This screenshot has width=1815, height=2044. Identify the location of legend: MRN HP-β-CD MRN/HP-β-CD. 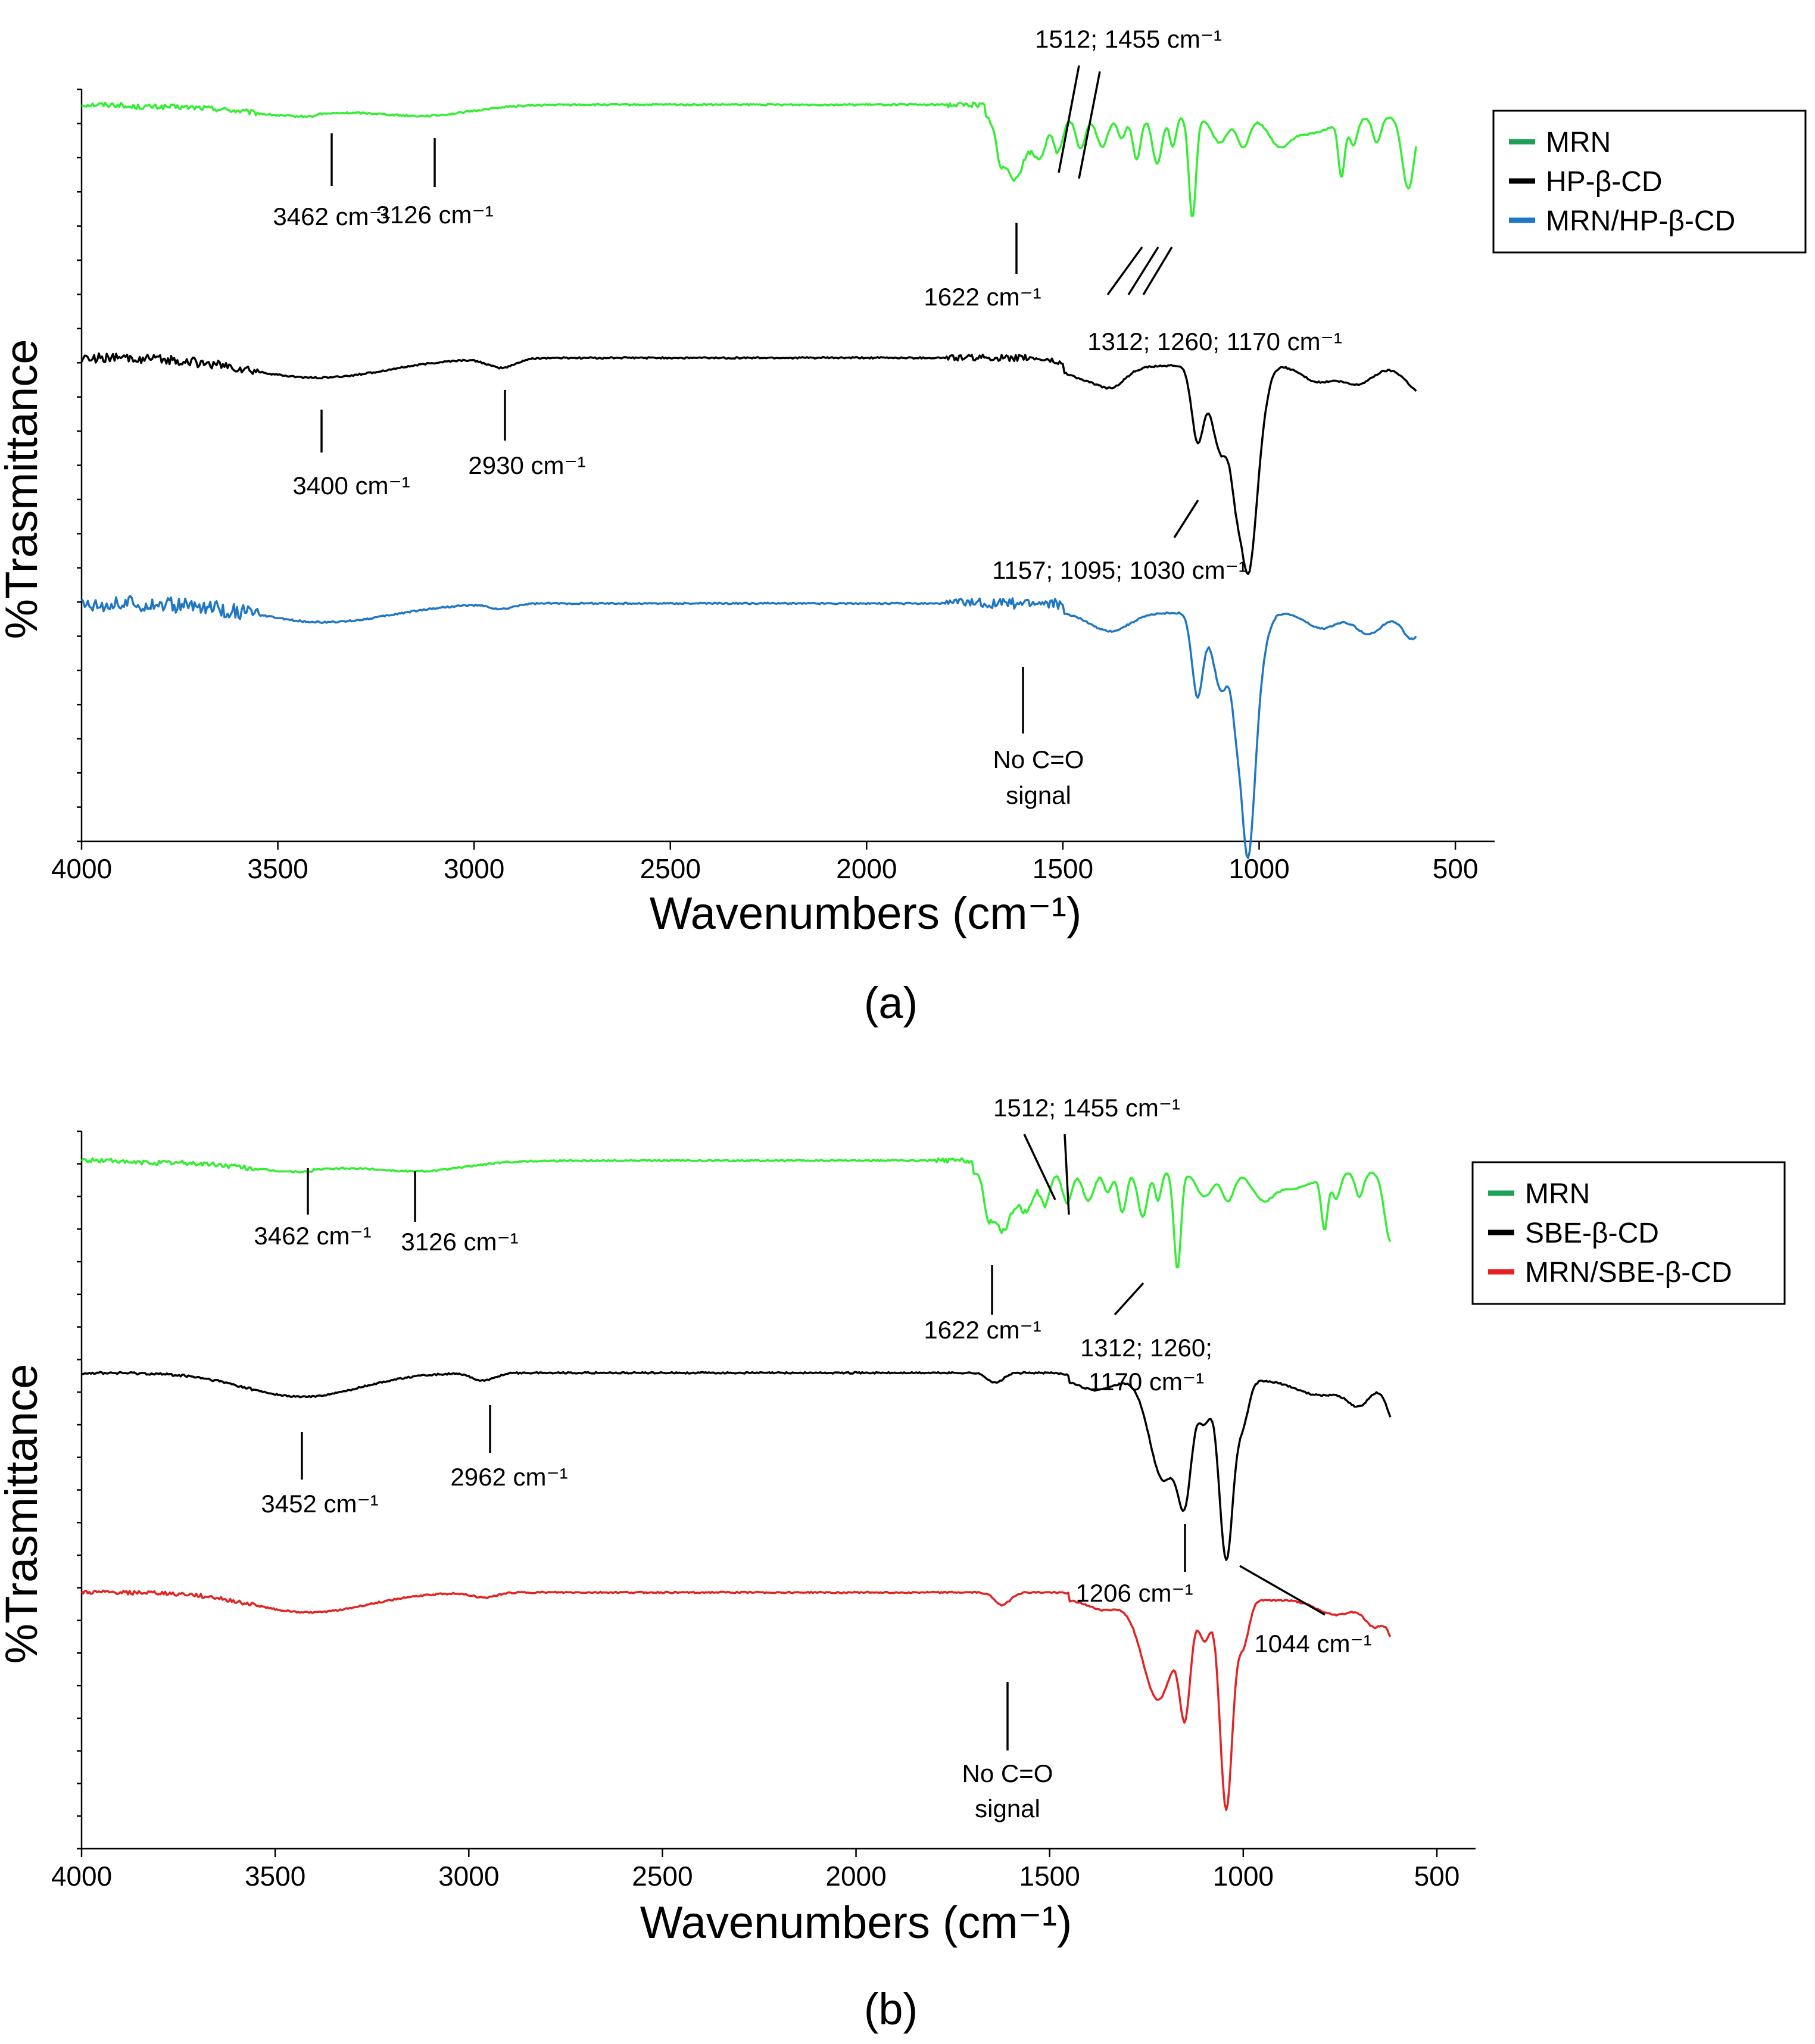
(1649, 182).